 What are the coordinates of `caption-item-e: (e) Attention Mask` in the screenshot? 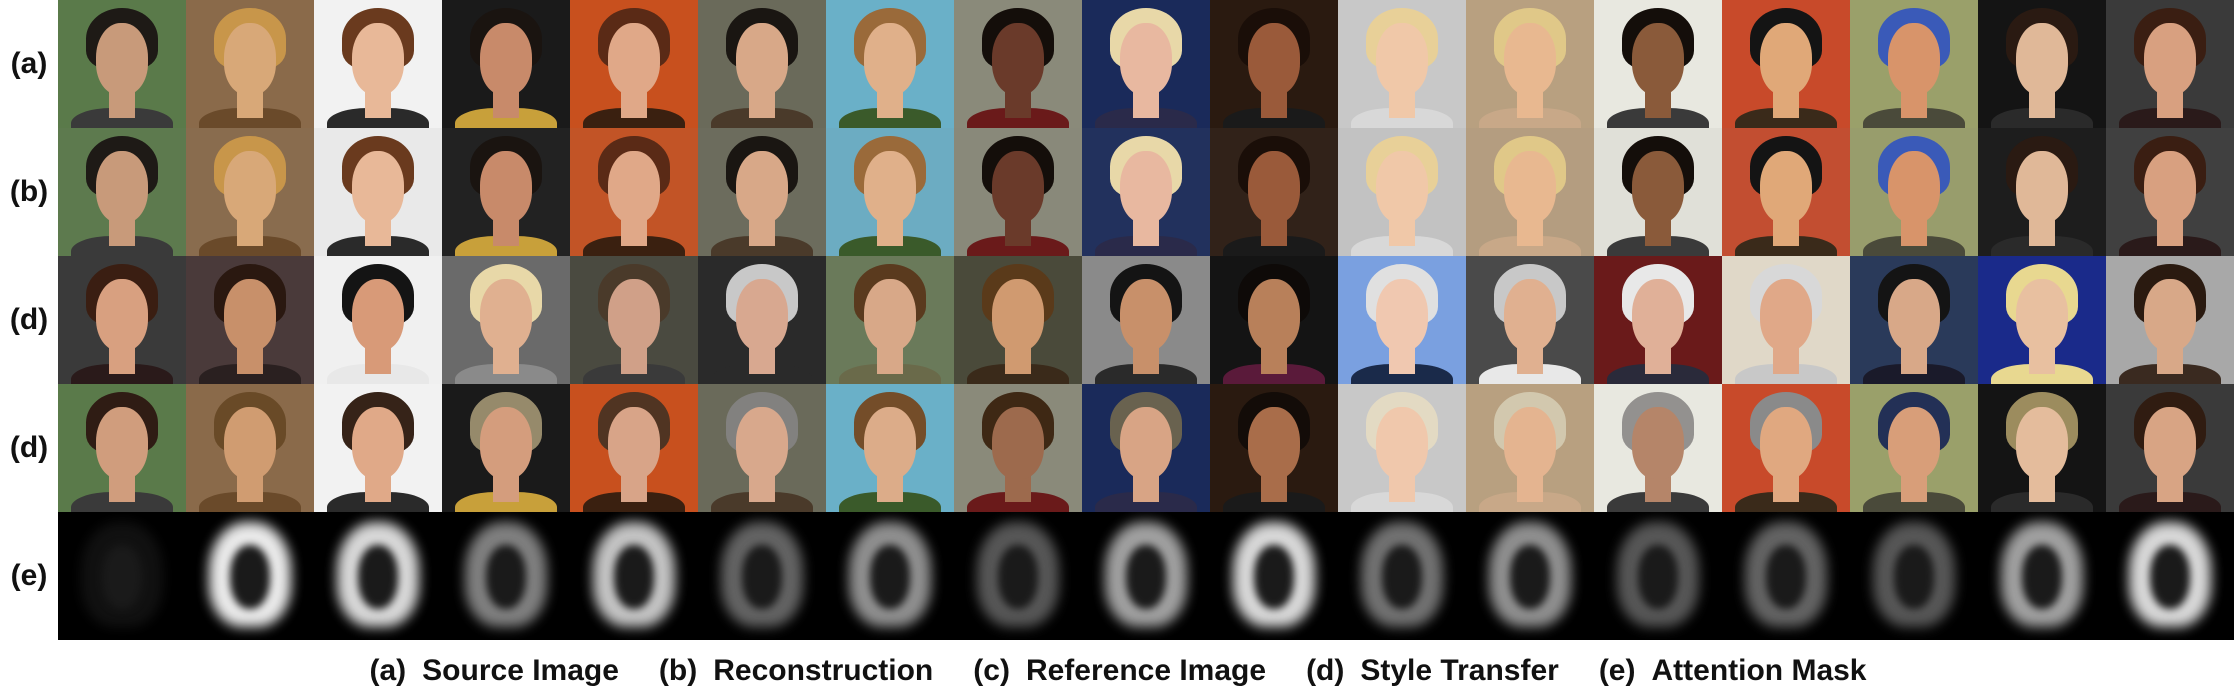 It's located at (1733, 671).